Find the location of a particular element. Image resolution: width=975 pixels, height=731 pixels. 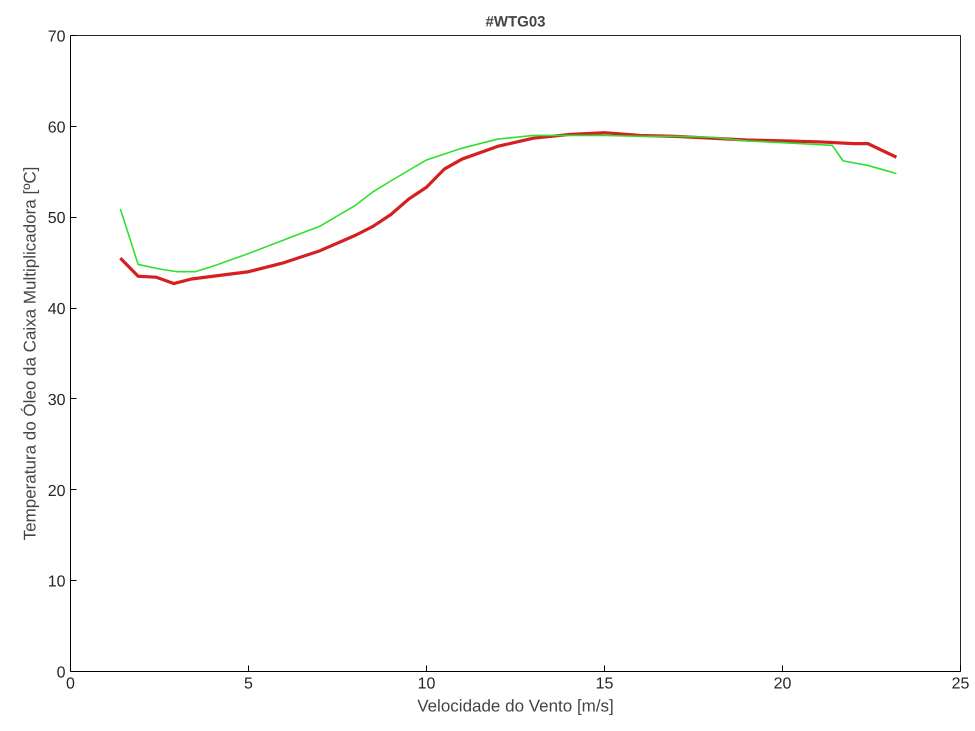

x-tick-label: 20 is located at coordinates (783, 684).